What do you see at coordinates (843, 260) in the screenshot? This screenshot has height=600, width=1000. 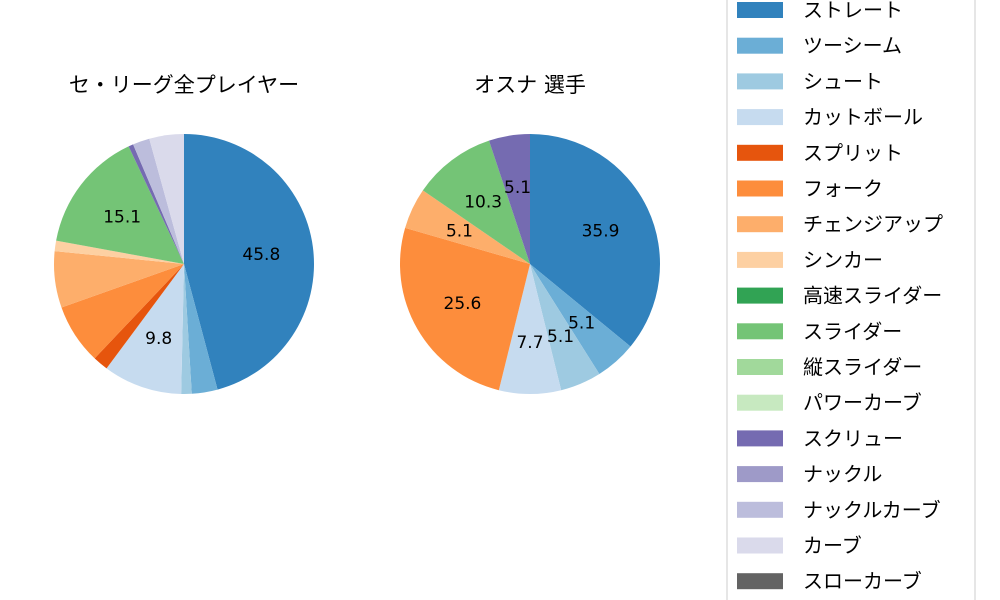 I see `legend-label-7: シンカー` at bounding box center [843, 260].